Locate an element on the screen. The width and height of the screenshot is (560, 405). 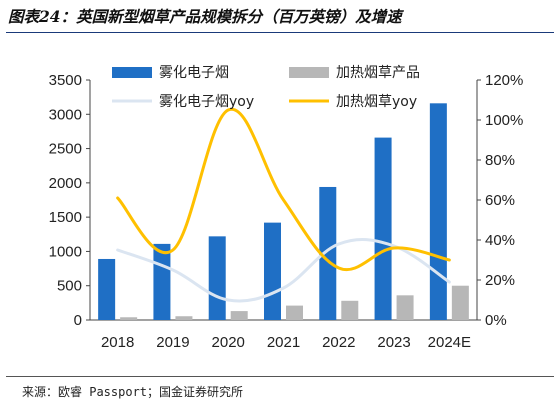
right-tick-label: 0% is located at coordinates (496, 320).